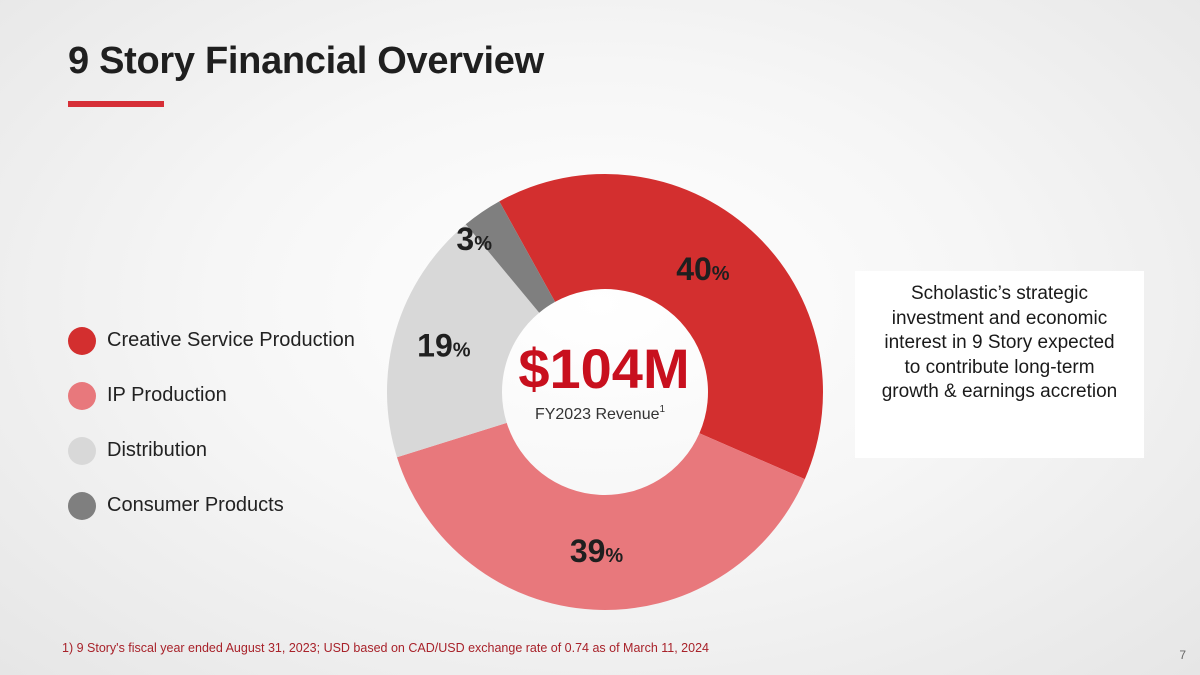 This screenshot has width=1200, height=675. I want to click on footnote-marker: 1, so click(662, 409).